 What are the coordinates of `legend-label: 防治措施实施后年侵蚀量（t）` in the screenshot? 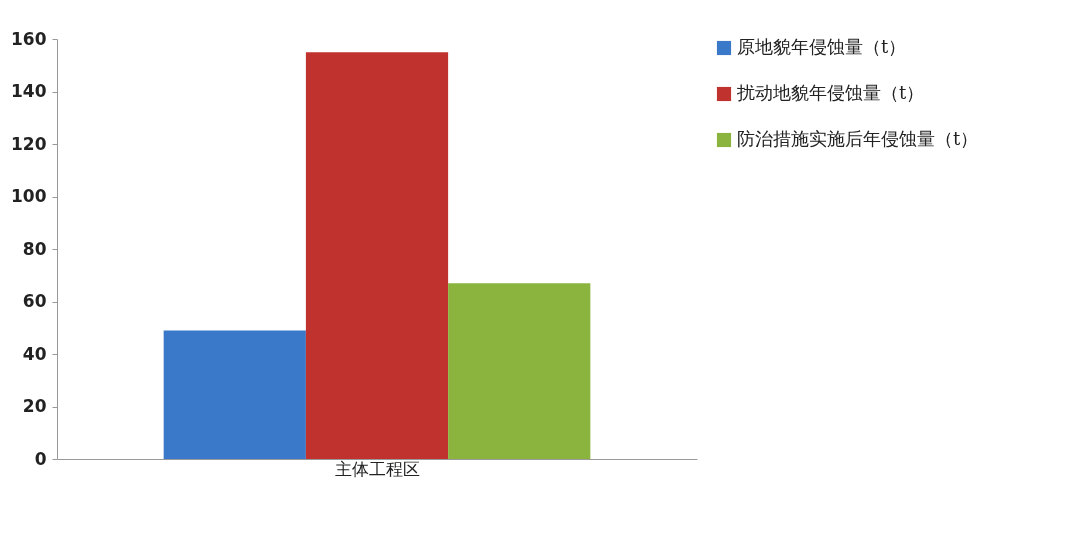 It's located at (858, 138).